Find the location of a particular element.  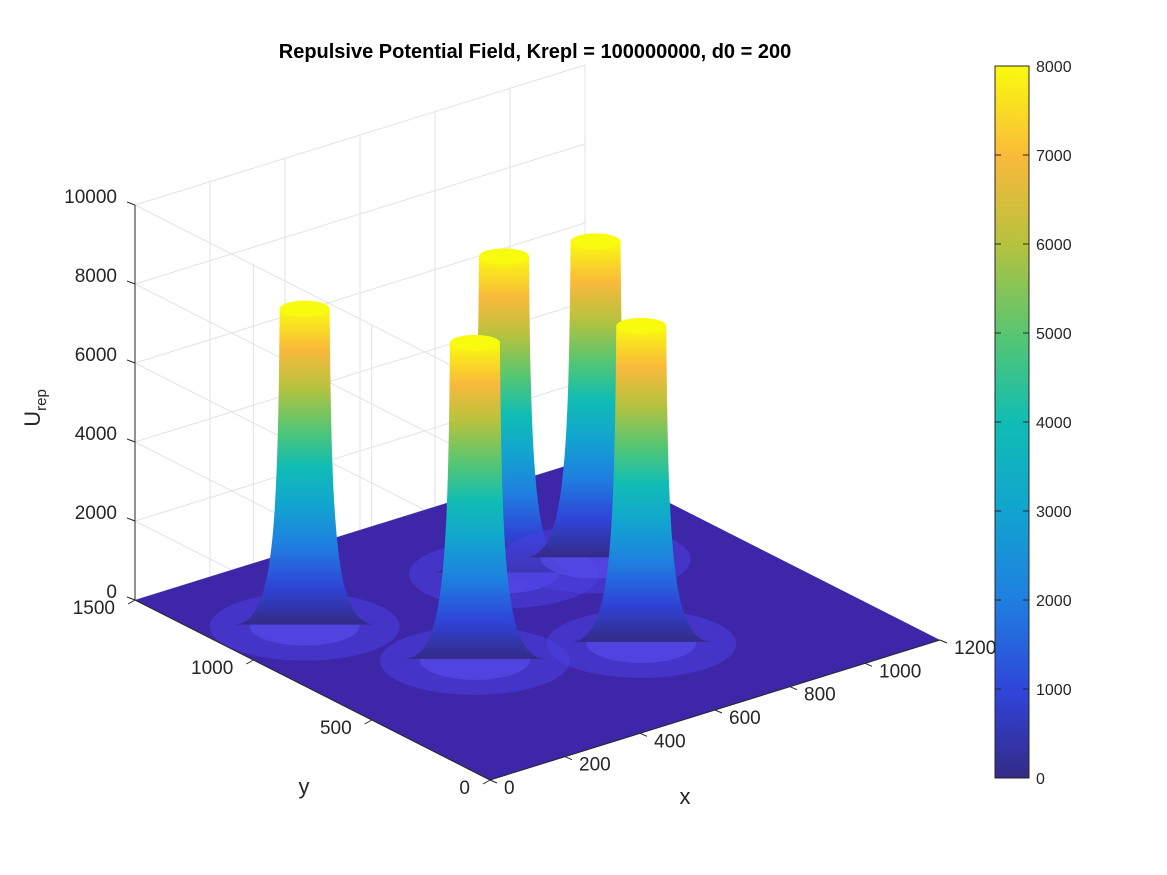

x-tick-label: 400 is located at coordinates (670, 741).